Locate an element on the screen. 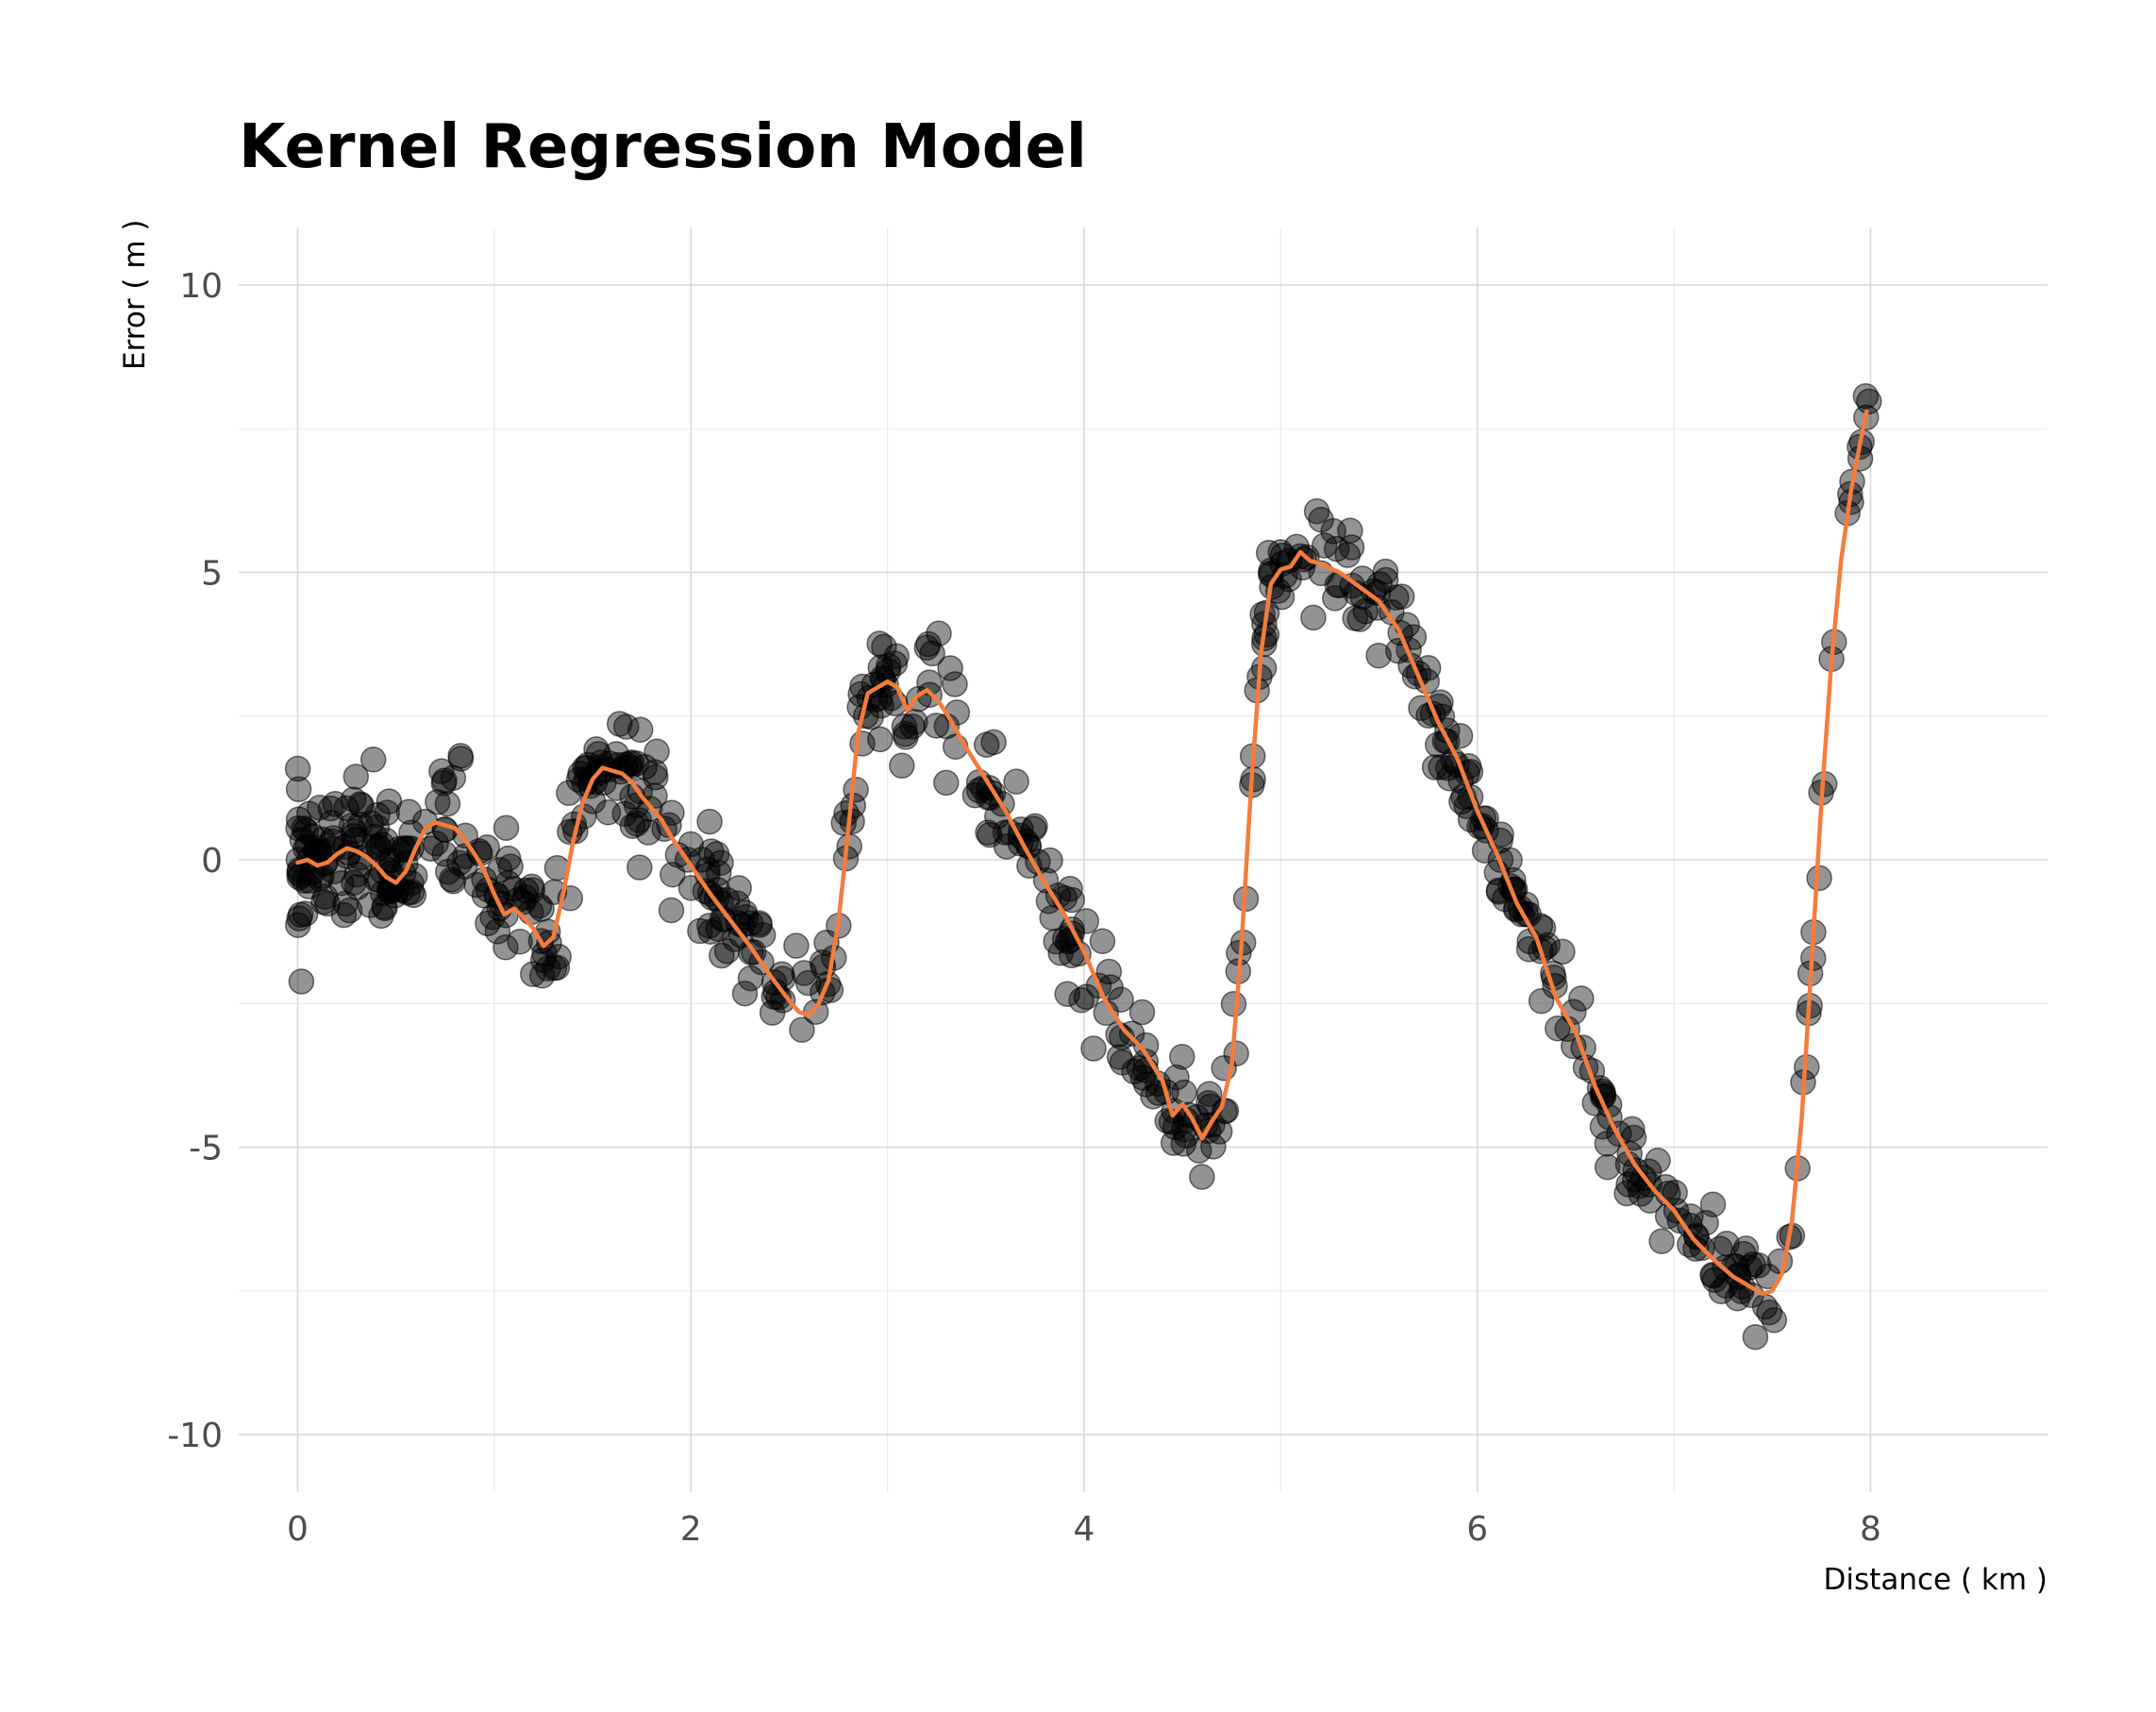 Image resolution: width=2156 pixels, height=1712 pixels. x-tick-label: 2 is located at coordinates (691, 1530).